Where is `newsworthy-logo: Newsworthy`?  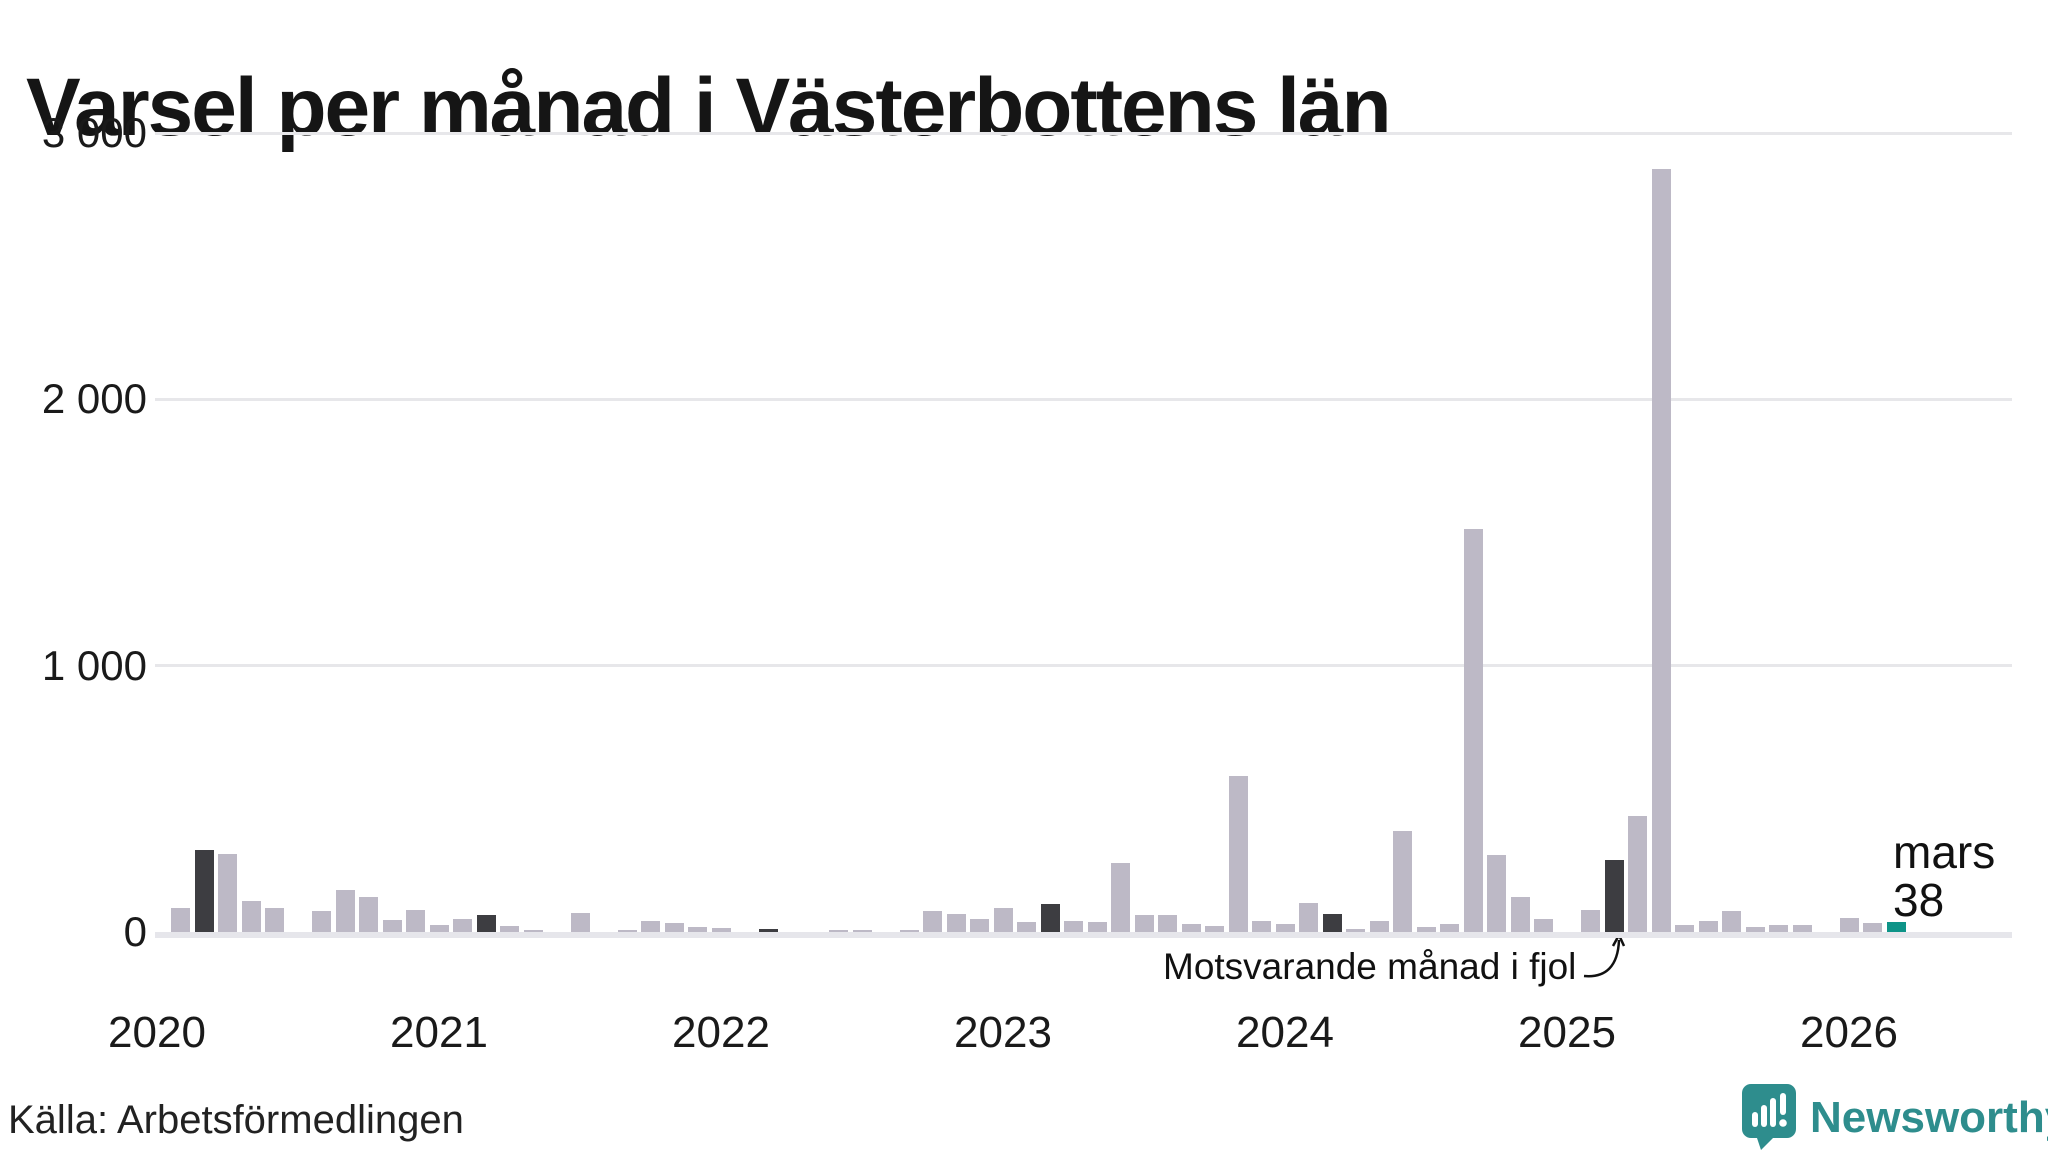 newsworthy-logo: Newsworthy is located at coordinates (1894, 1117).